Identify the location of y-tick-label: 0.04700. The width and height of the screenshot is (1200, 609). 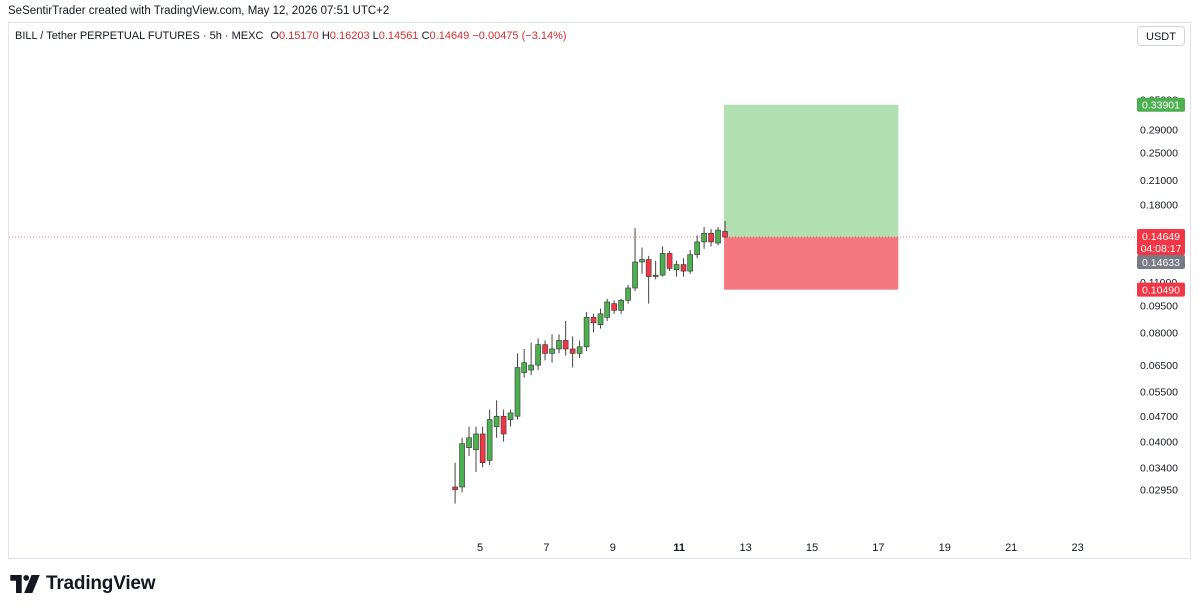
(1159, 417).